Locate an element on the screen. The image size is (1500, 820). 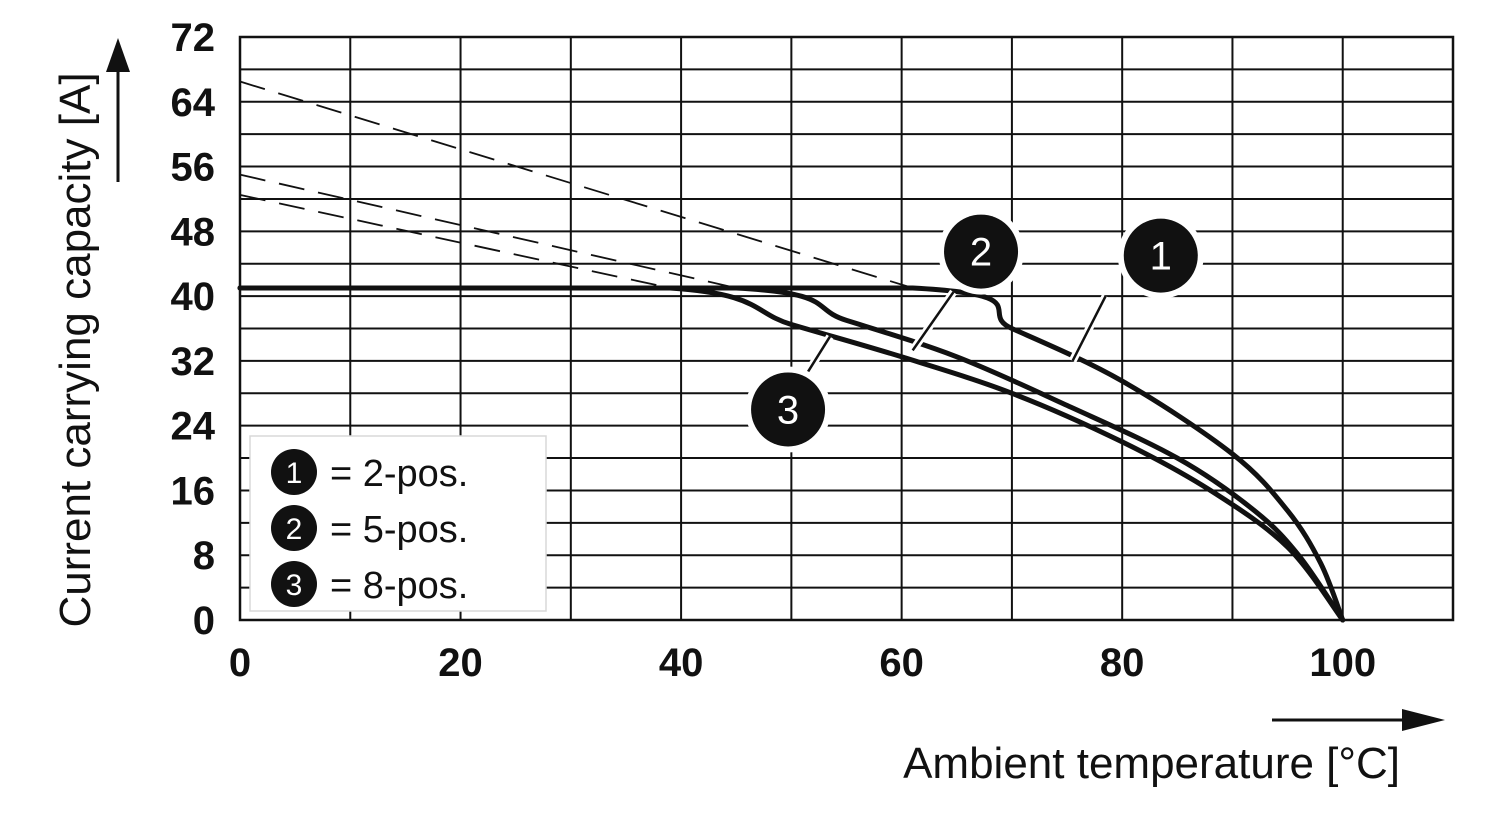
dashed-extrapolations is located at coordinates (576, 184).